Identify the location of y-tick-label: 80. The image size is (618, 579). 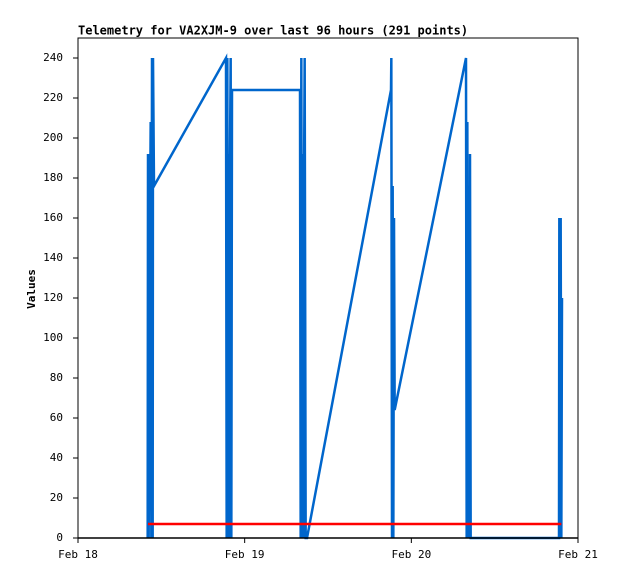
(56, 377).